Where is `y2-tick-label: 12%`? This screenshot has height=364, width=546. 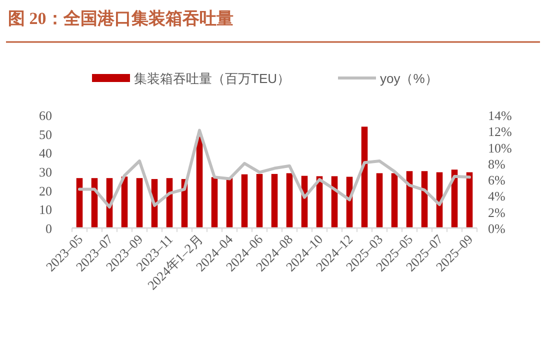
y2-tick-label: 12% is located at coordinates (500, 132).